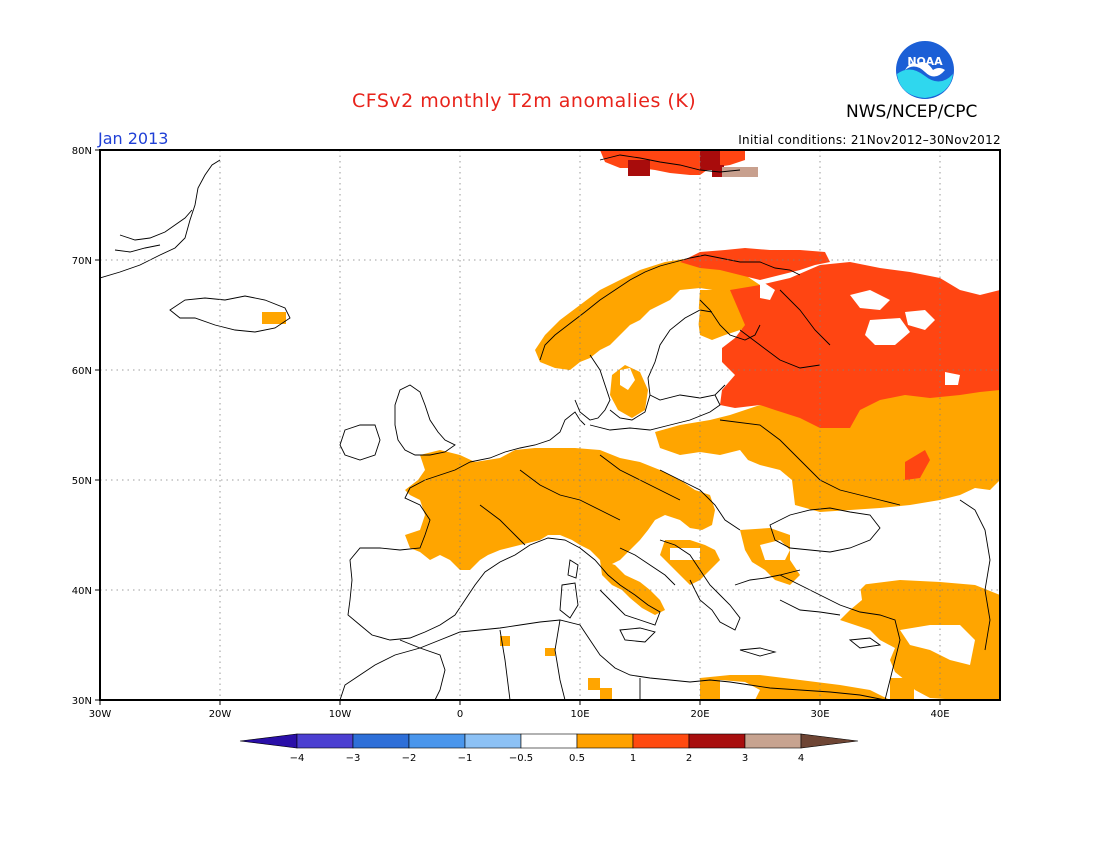  Describe the element at coordinates (745, 758) in the screenshot. I see `colorbar-label: 3` at that location.